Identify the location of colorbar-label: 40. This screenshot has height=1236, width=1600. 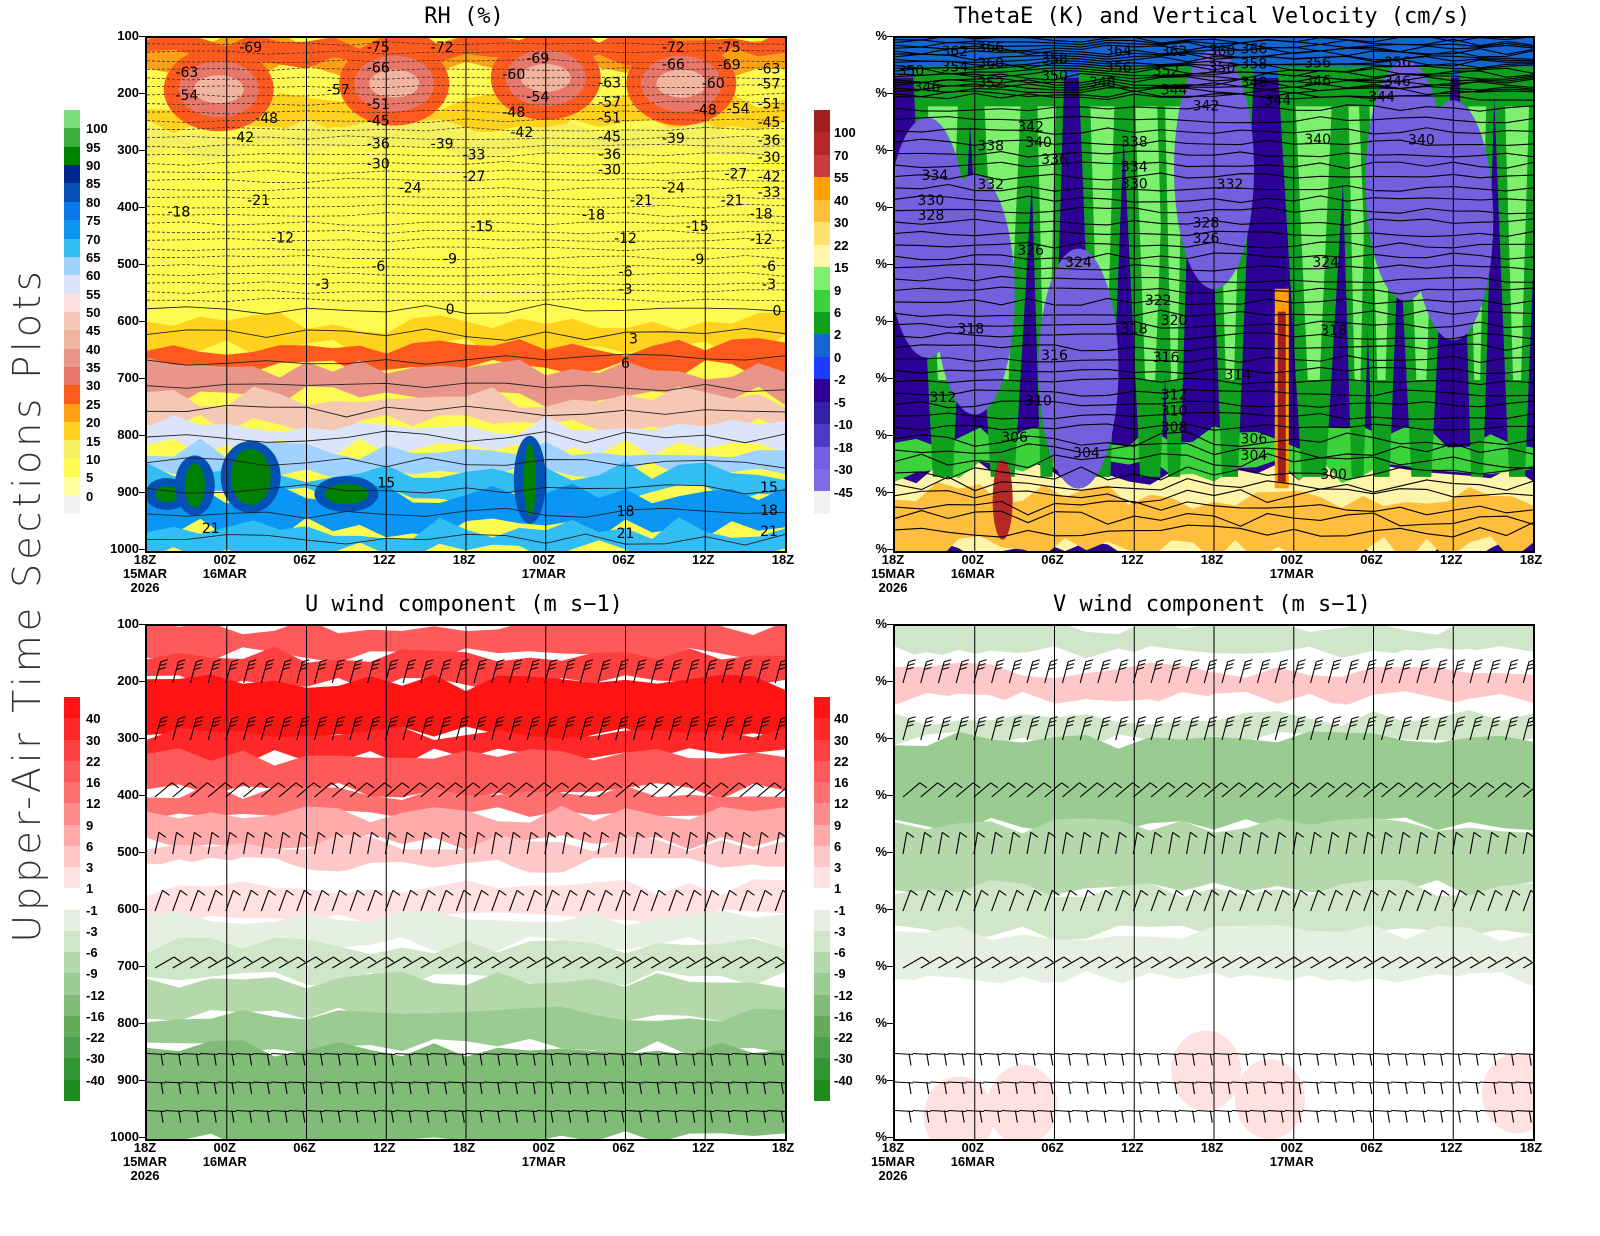
(93, 719).